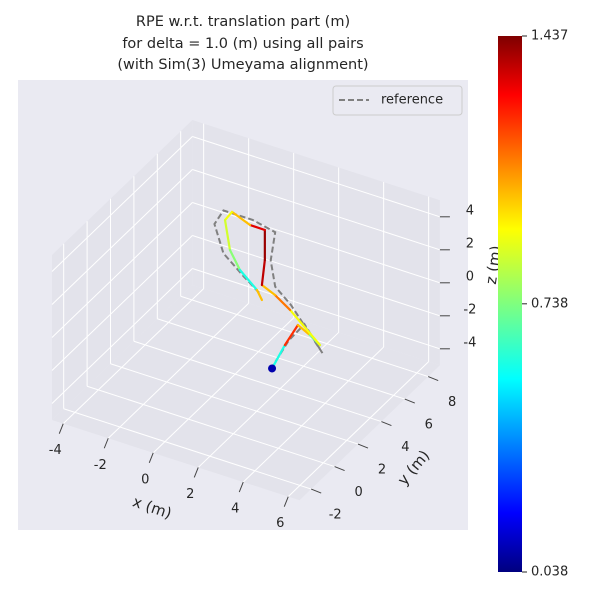 This screenshot has height=600, width=600. Describe the element at coordinates (412, 100) in the screenshot. I see `legend-label: reference` at that location.